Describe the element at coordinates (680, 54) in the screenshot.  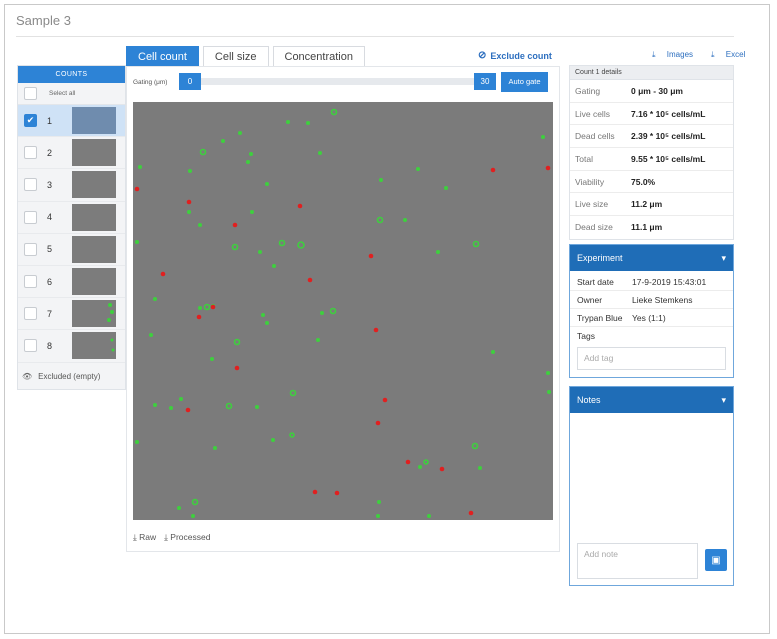
I see `download-images-label: Images` at that location.